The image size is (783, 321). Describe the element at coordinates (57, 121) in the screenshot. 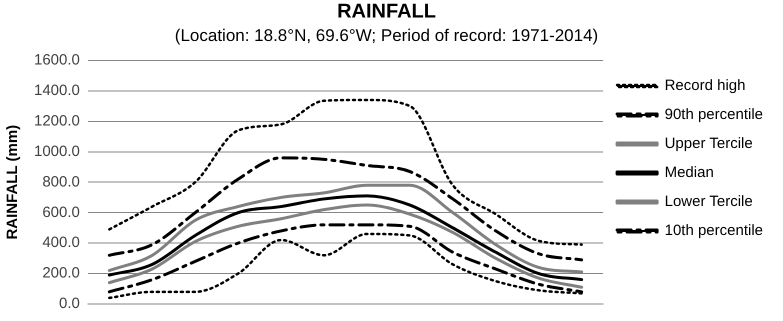

I see `y-tick-label: 1200.0` at that location.